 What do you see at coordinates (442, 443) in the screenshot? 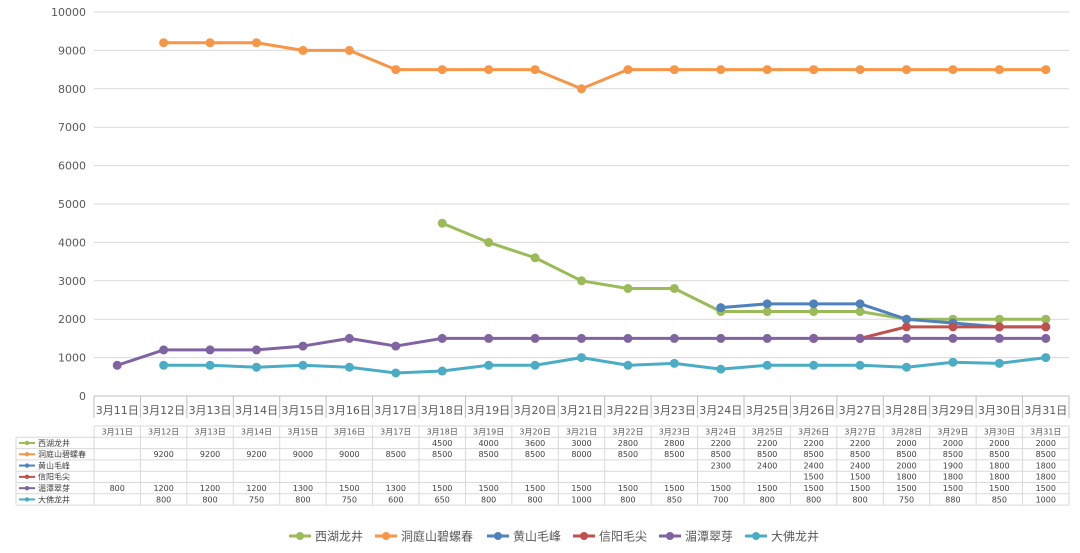
I see `table-value-cell: 4500` at bounding box center [442, 443].